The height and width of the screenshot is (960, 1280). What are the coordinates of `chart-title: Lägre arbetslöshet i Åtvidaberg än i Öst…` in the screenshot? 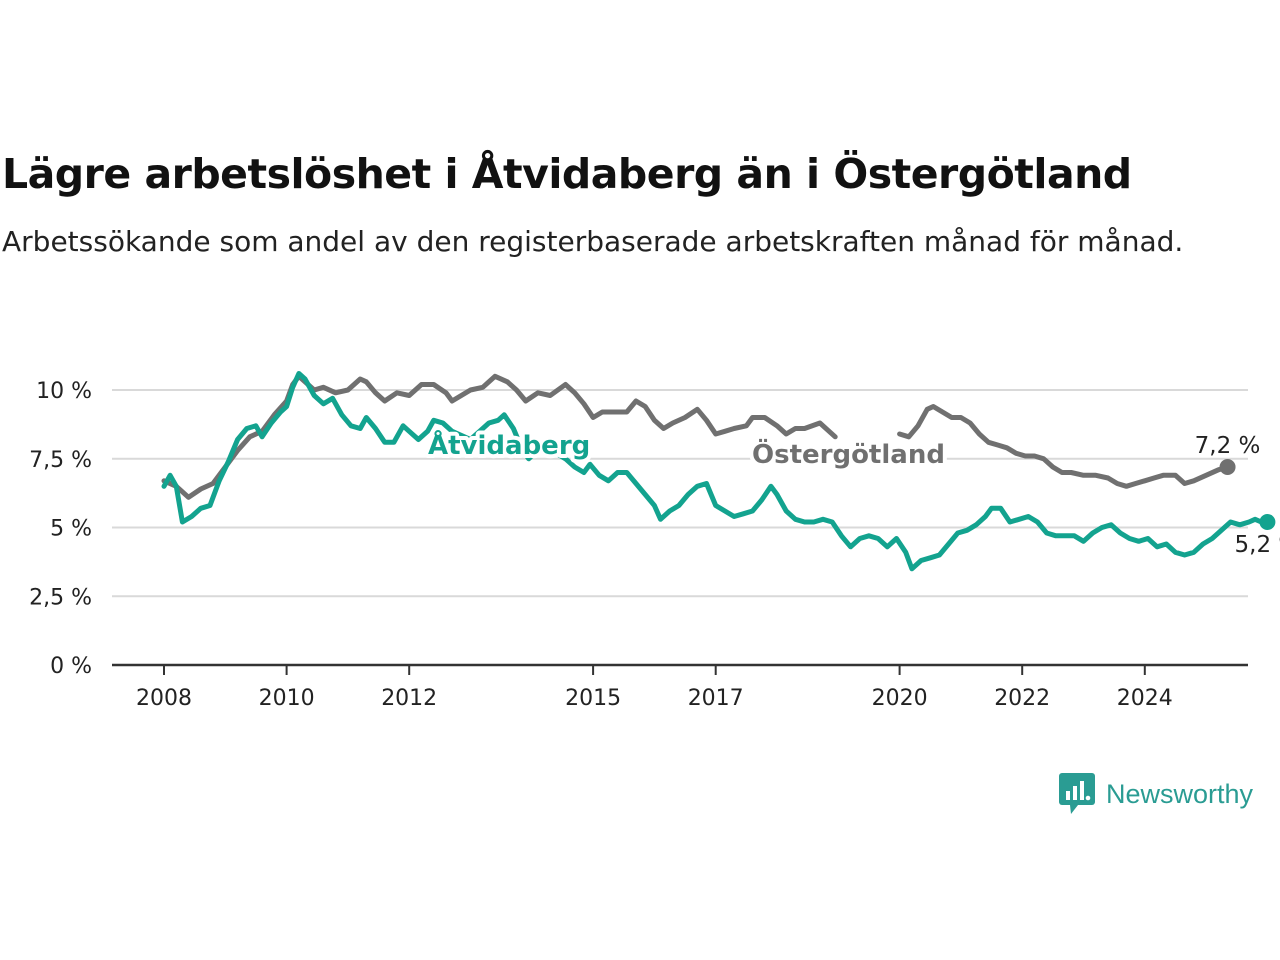 It's located at (567, 174).